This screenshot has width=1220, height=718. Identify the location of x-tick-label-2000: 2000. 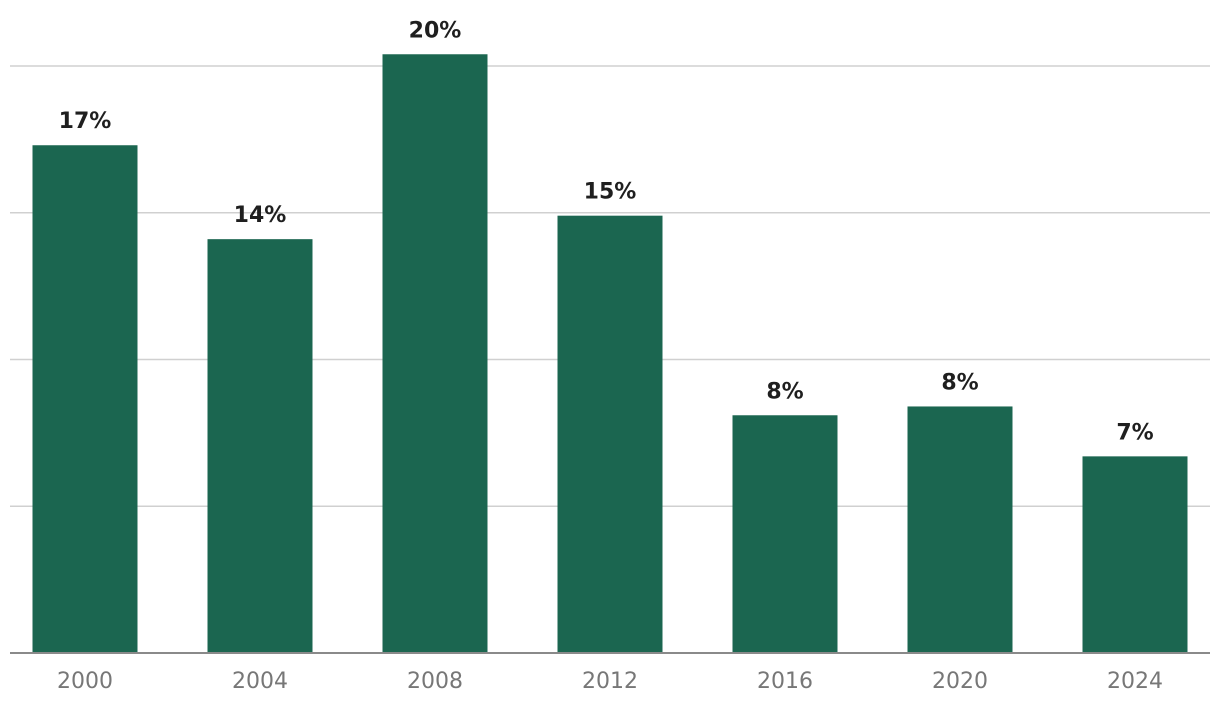
(85, 681).